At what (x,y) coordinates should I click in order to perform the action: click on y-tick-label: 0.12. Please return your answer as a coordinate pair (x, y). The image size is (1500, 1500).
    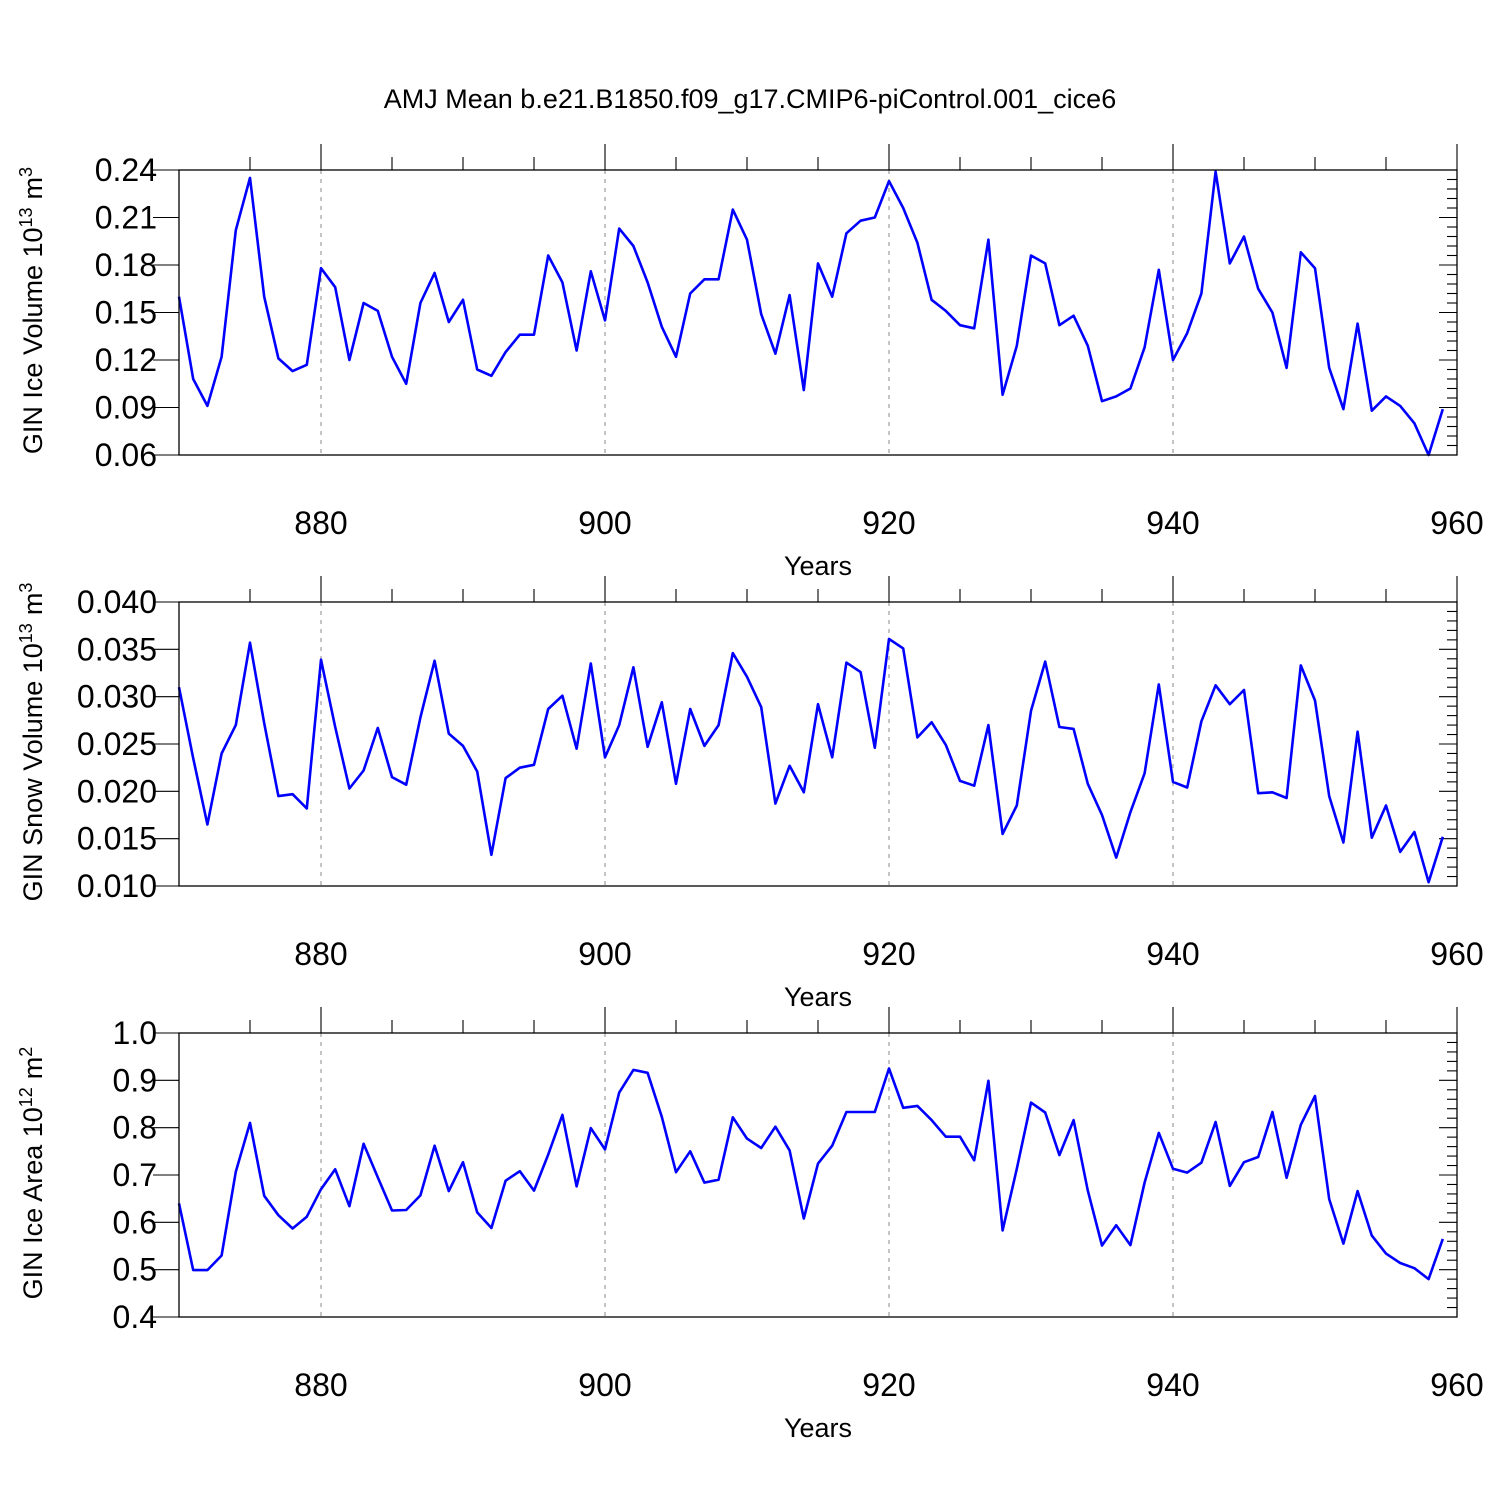
    Looking at the image, I should click on (126, 360).